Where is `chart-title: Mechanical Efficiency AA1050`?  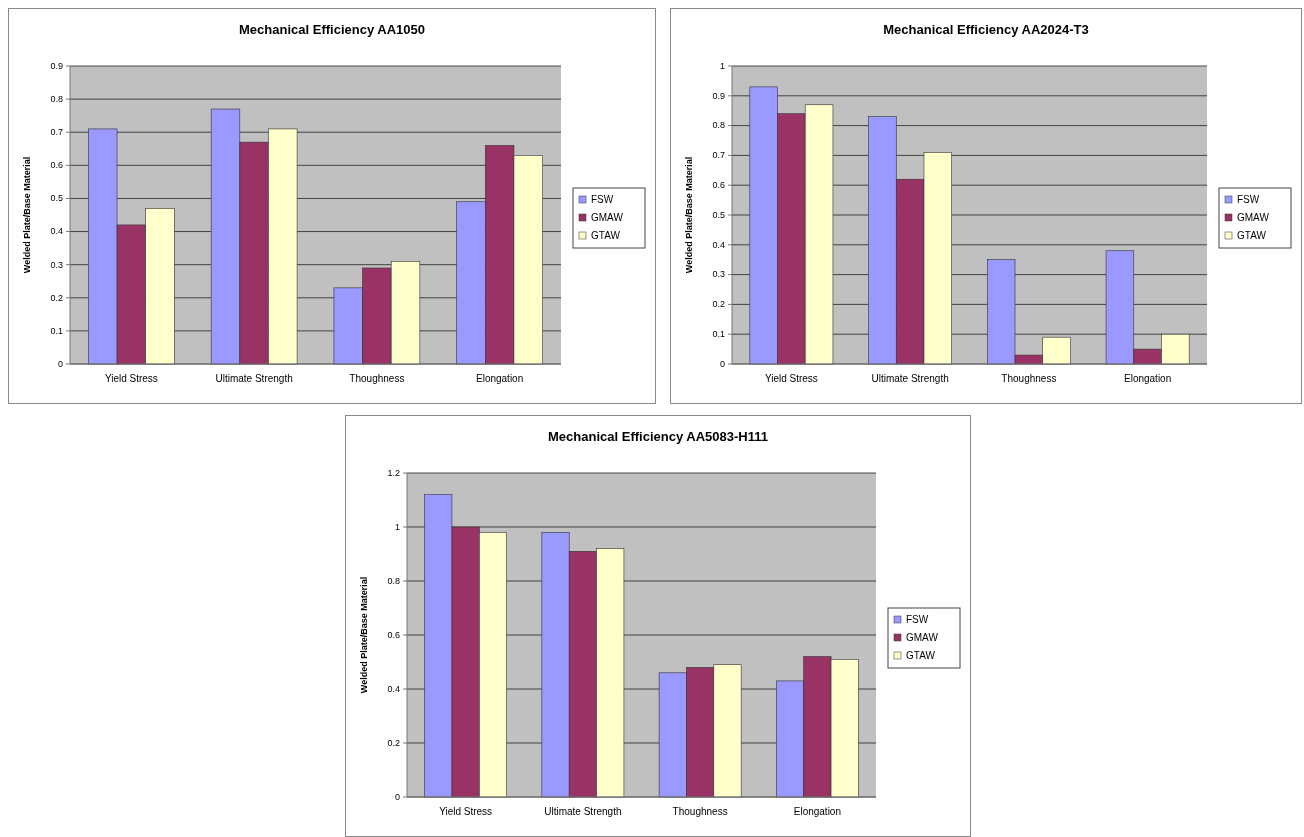 chart-title: Mechanical Efficiency AA1050 is located at coordinates (332, 29).